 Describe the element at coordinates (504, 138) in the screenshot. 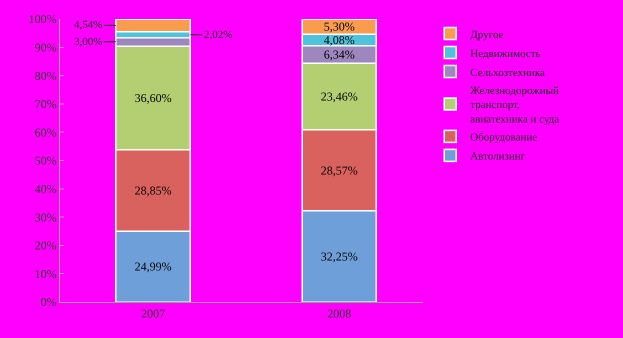

I see `legend-label: Оборудование` at that location.